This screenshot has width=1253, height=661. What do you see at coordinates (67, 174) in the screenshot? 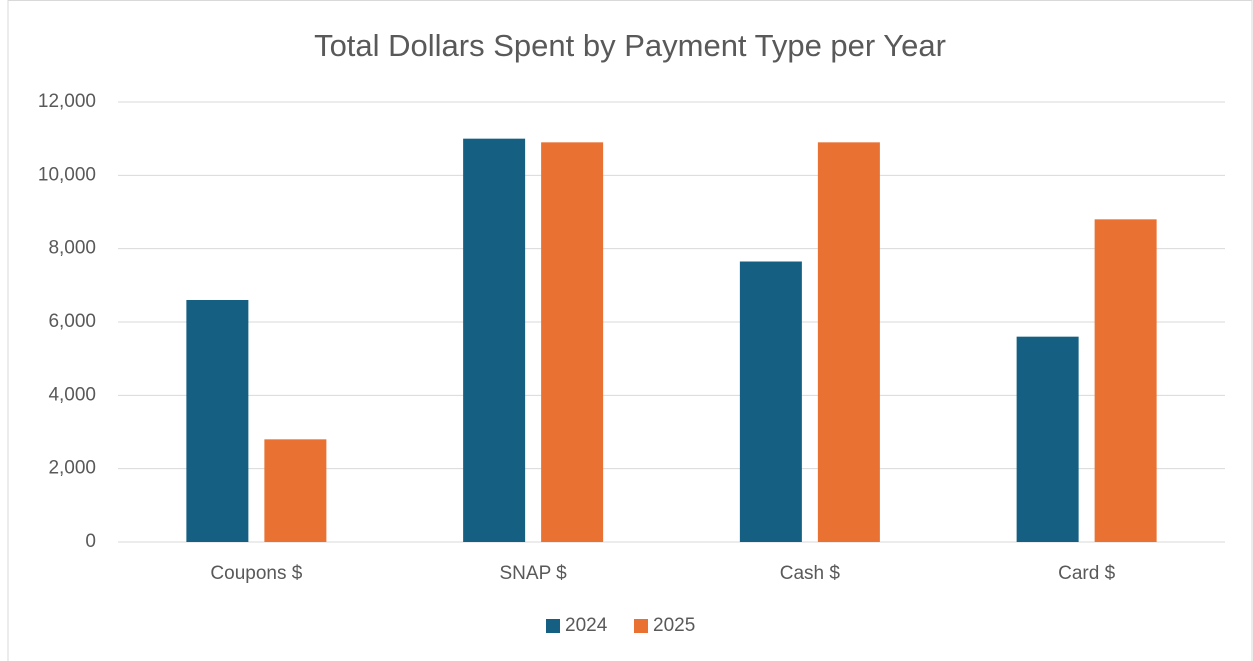
I see `y-tick-label: 10,000` at bounding box center [67, 174].